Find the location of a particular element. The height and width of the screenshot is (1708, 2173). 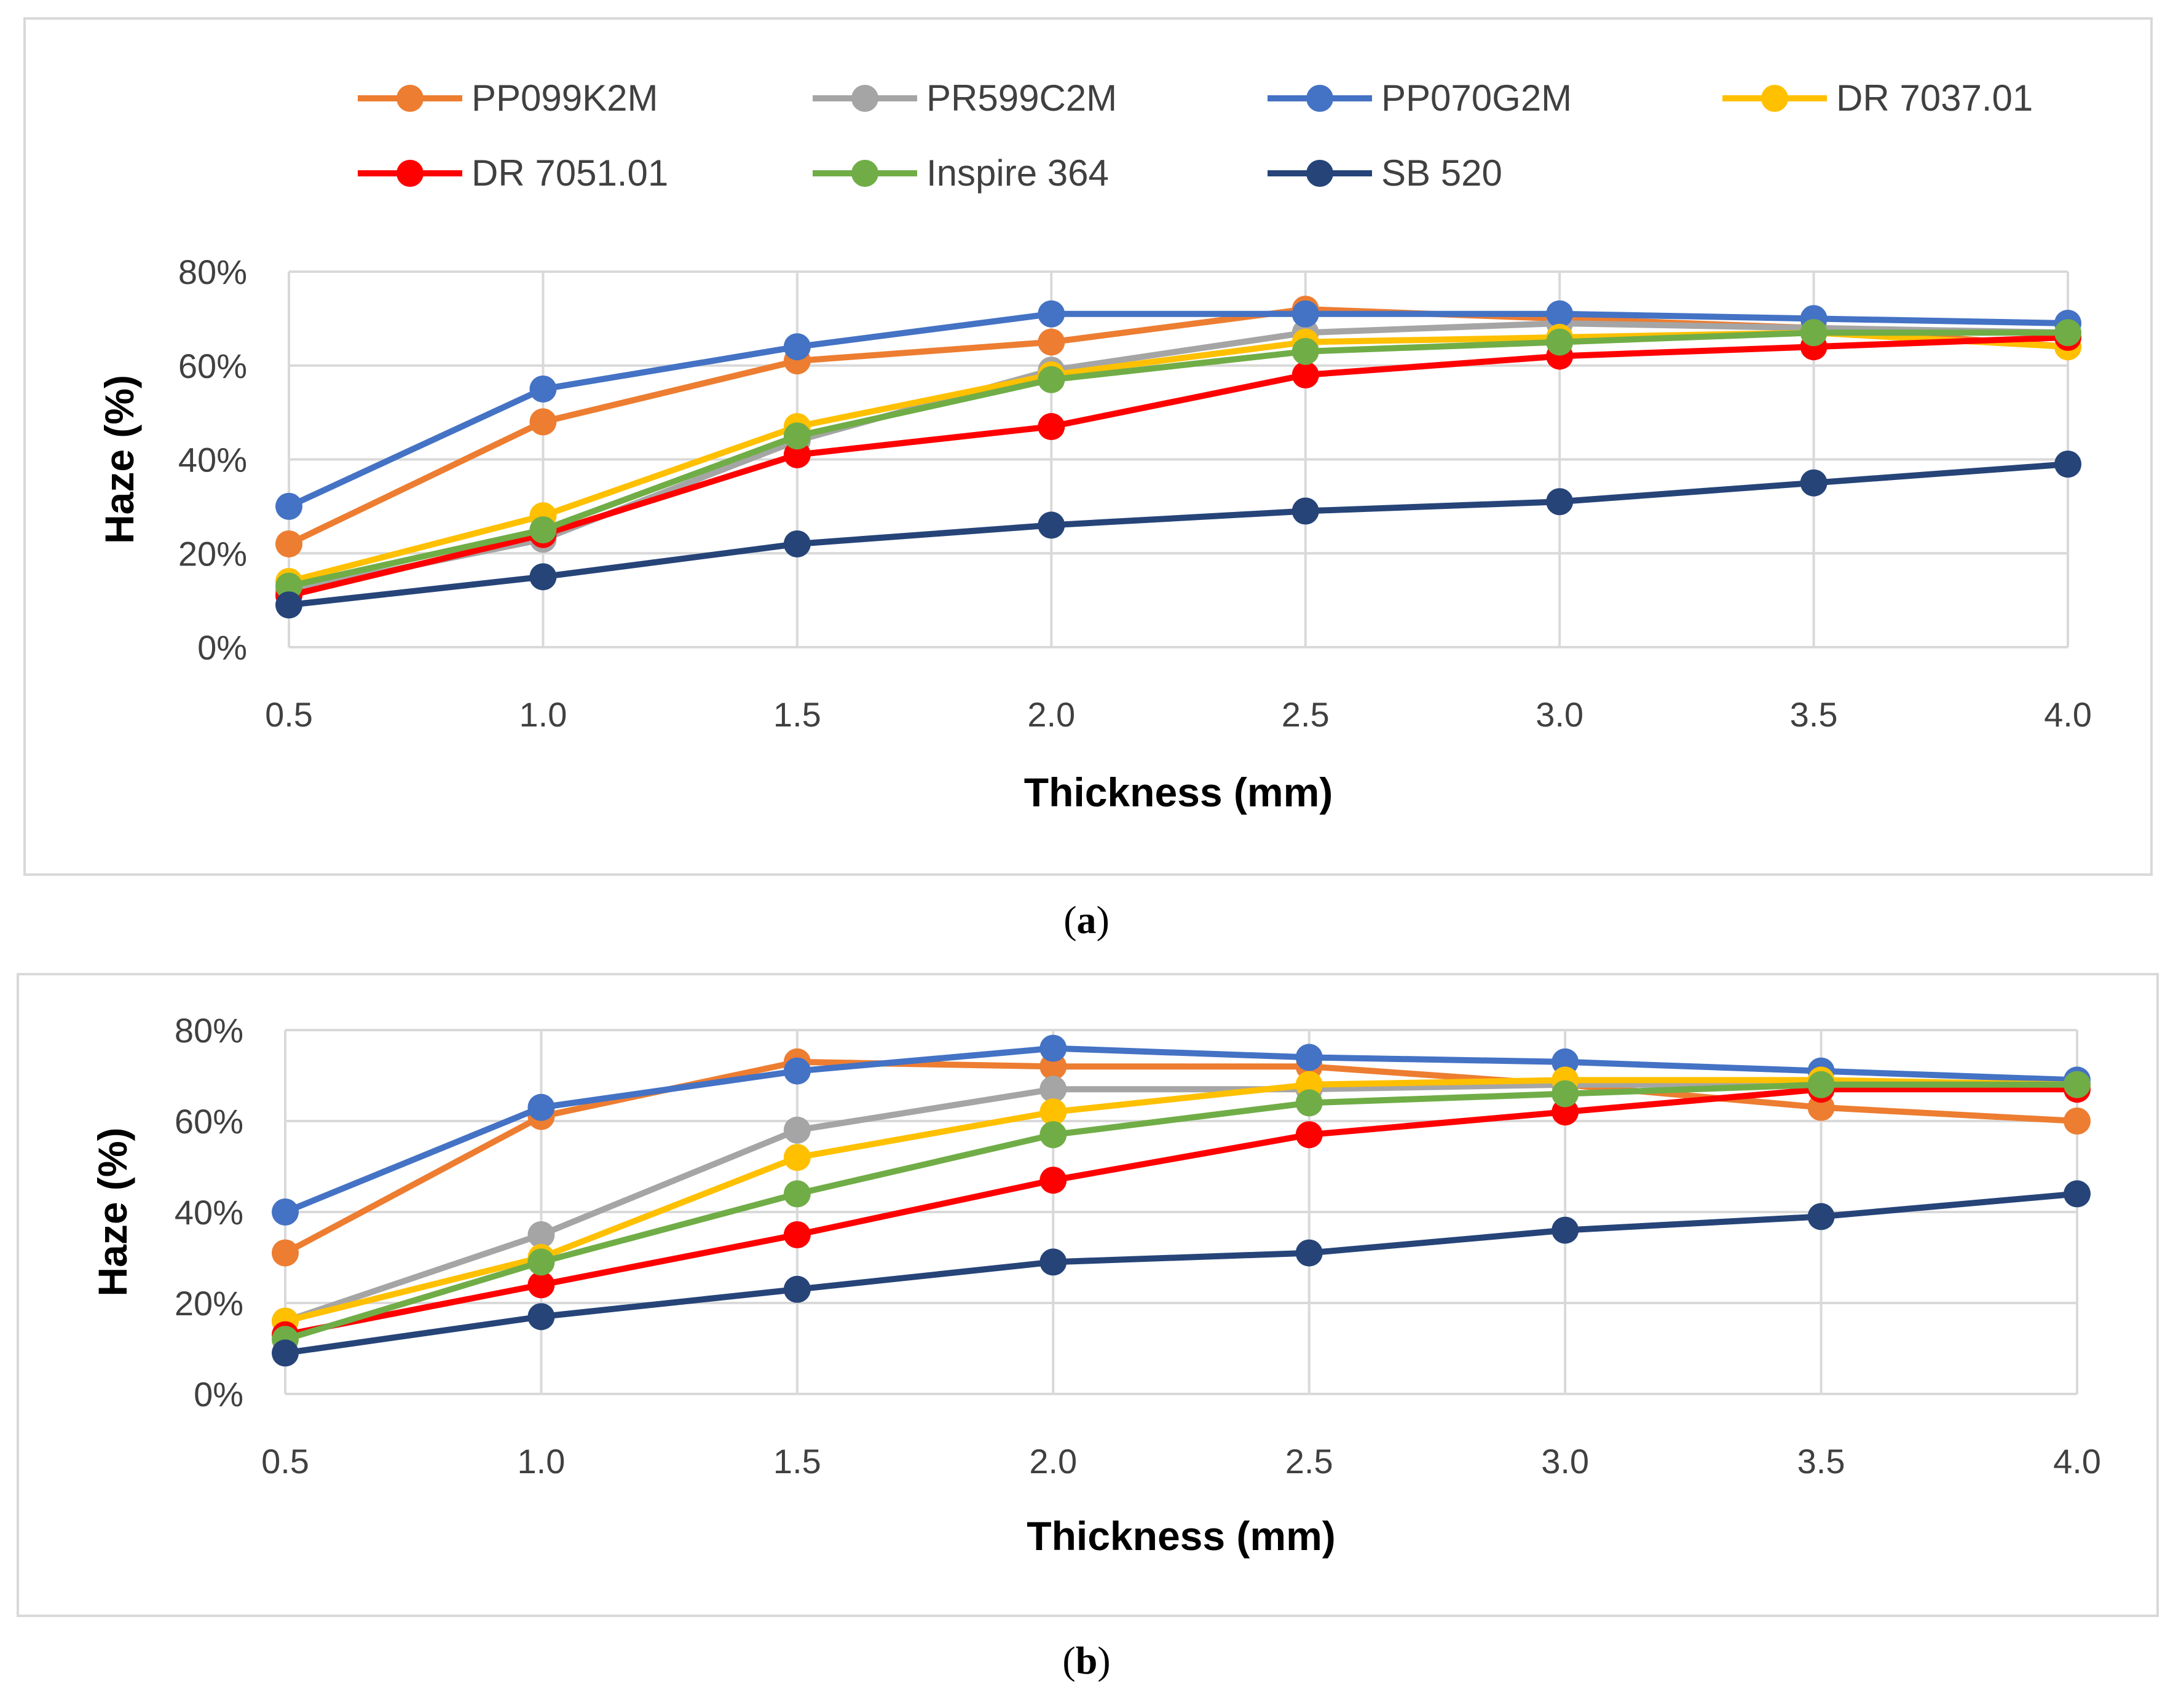

chart-a-y-axis-title: Haze (%) is located at coordinates (119, 459).